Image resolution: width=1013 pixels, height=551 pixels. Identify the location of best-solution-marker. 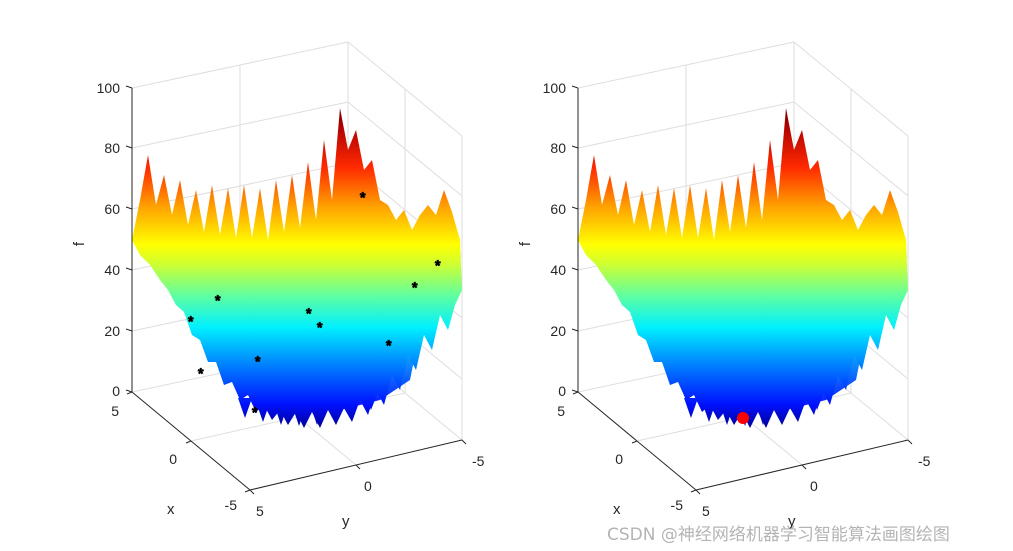
(743, 418).